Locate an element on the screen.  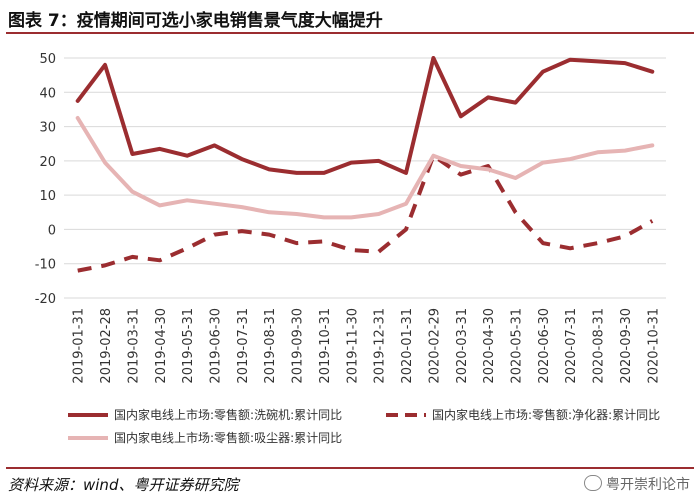
x-tick-label: 2019-11-30 is located at coordinates (352, 346).